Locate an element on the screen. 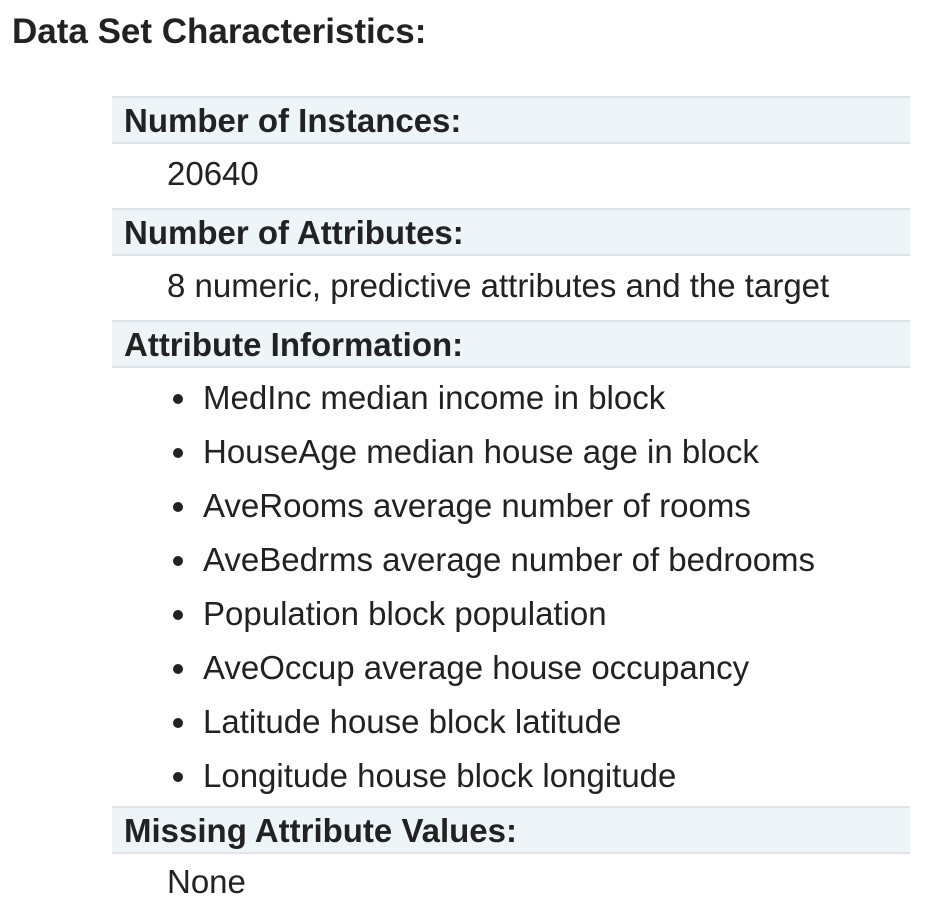  attribute-item-avebedrms: AveBedrms average number of bedrooms is located at coordinates (538, 560).